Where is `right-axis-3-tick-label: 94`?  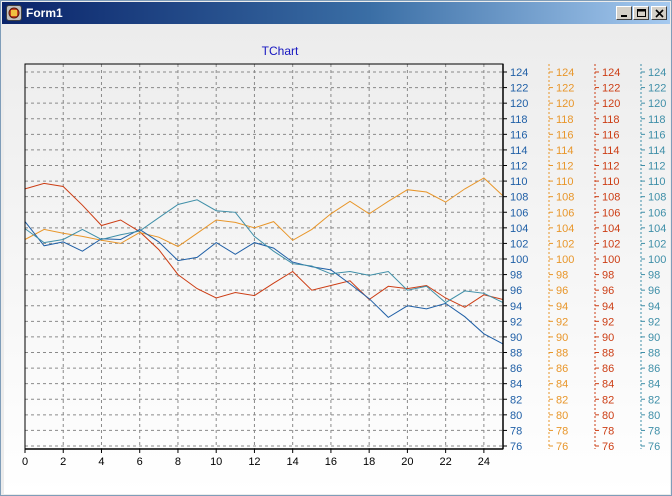 right-axis-3-tick-label: 94 is located at coordinates (608, 307).